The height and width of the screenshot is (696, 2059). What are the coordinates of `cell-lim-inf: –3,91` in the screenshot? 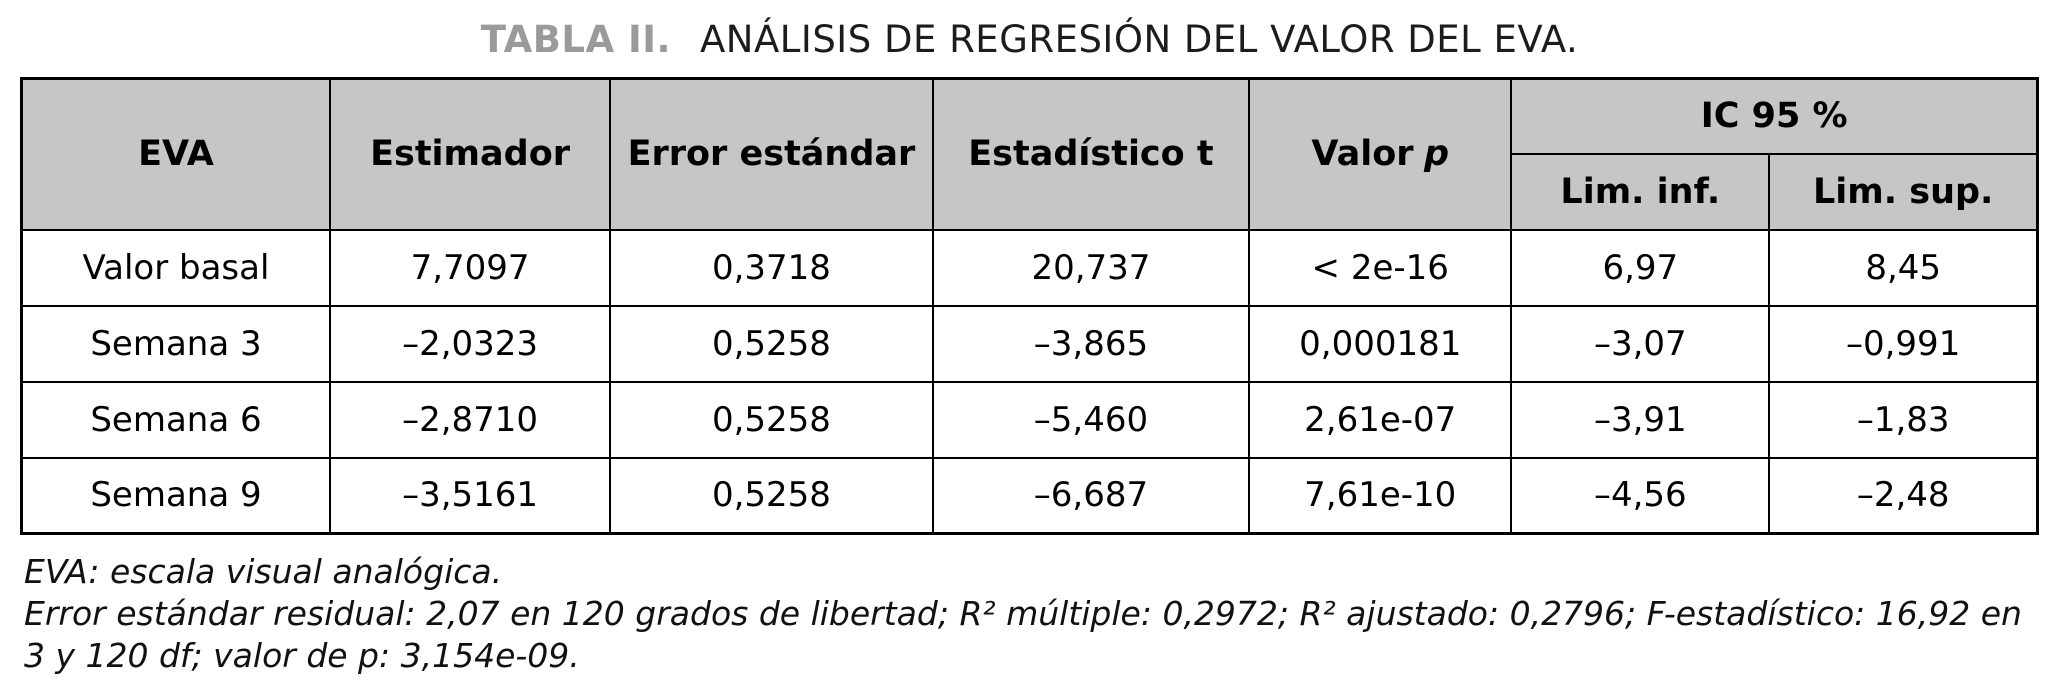 It's located at (1640, 419).